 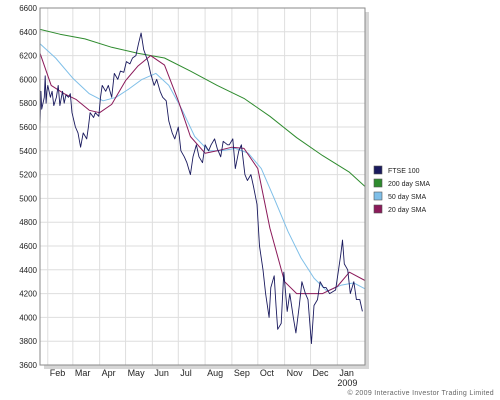 I want to click on x-tick-label: Aug, so click(x=215, y=373).